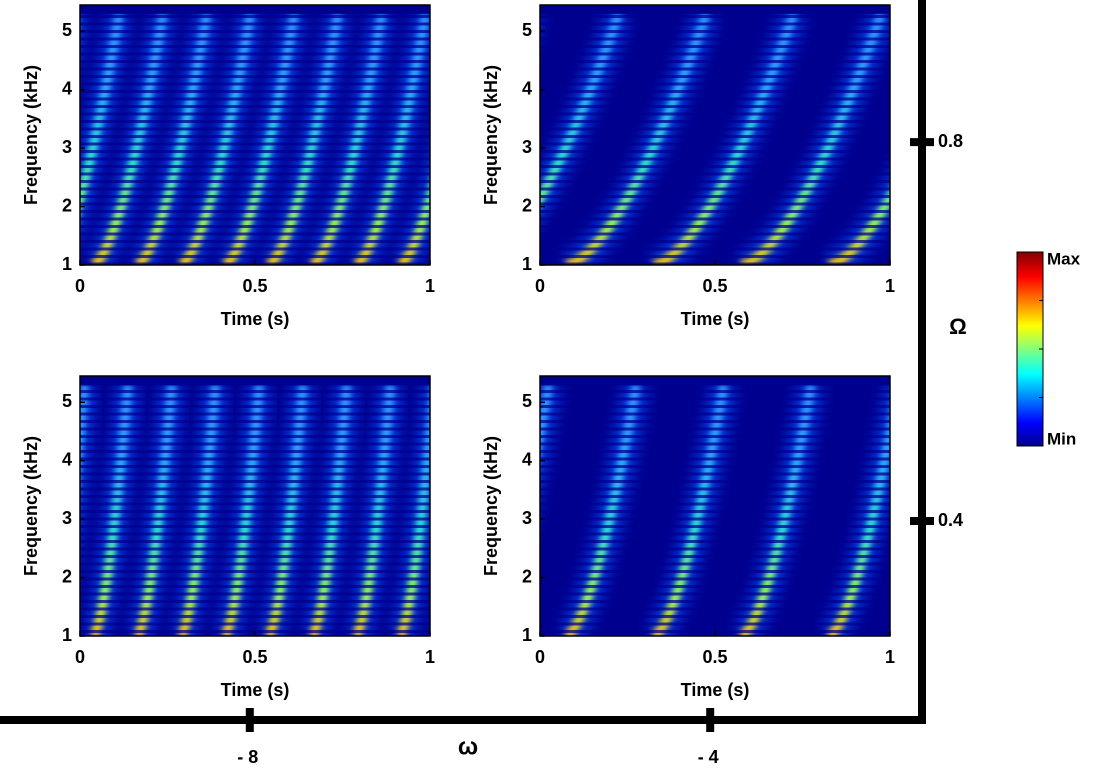 The width and height of the screenshot is (1103, 774). I want to click on colorbar, so click(1030, 349).